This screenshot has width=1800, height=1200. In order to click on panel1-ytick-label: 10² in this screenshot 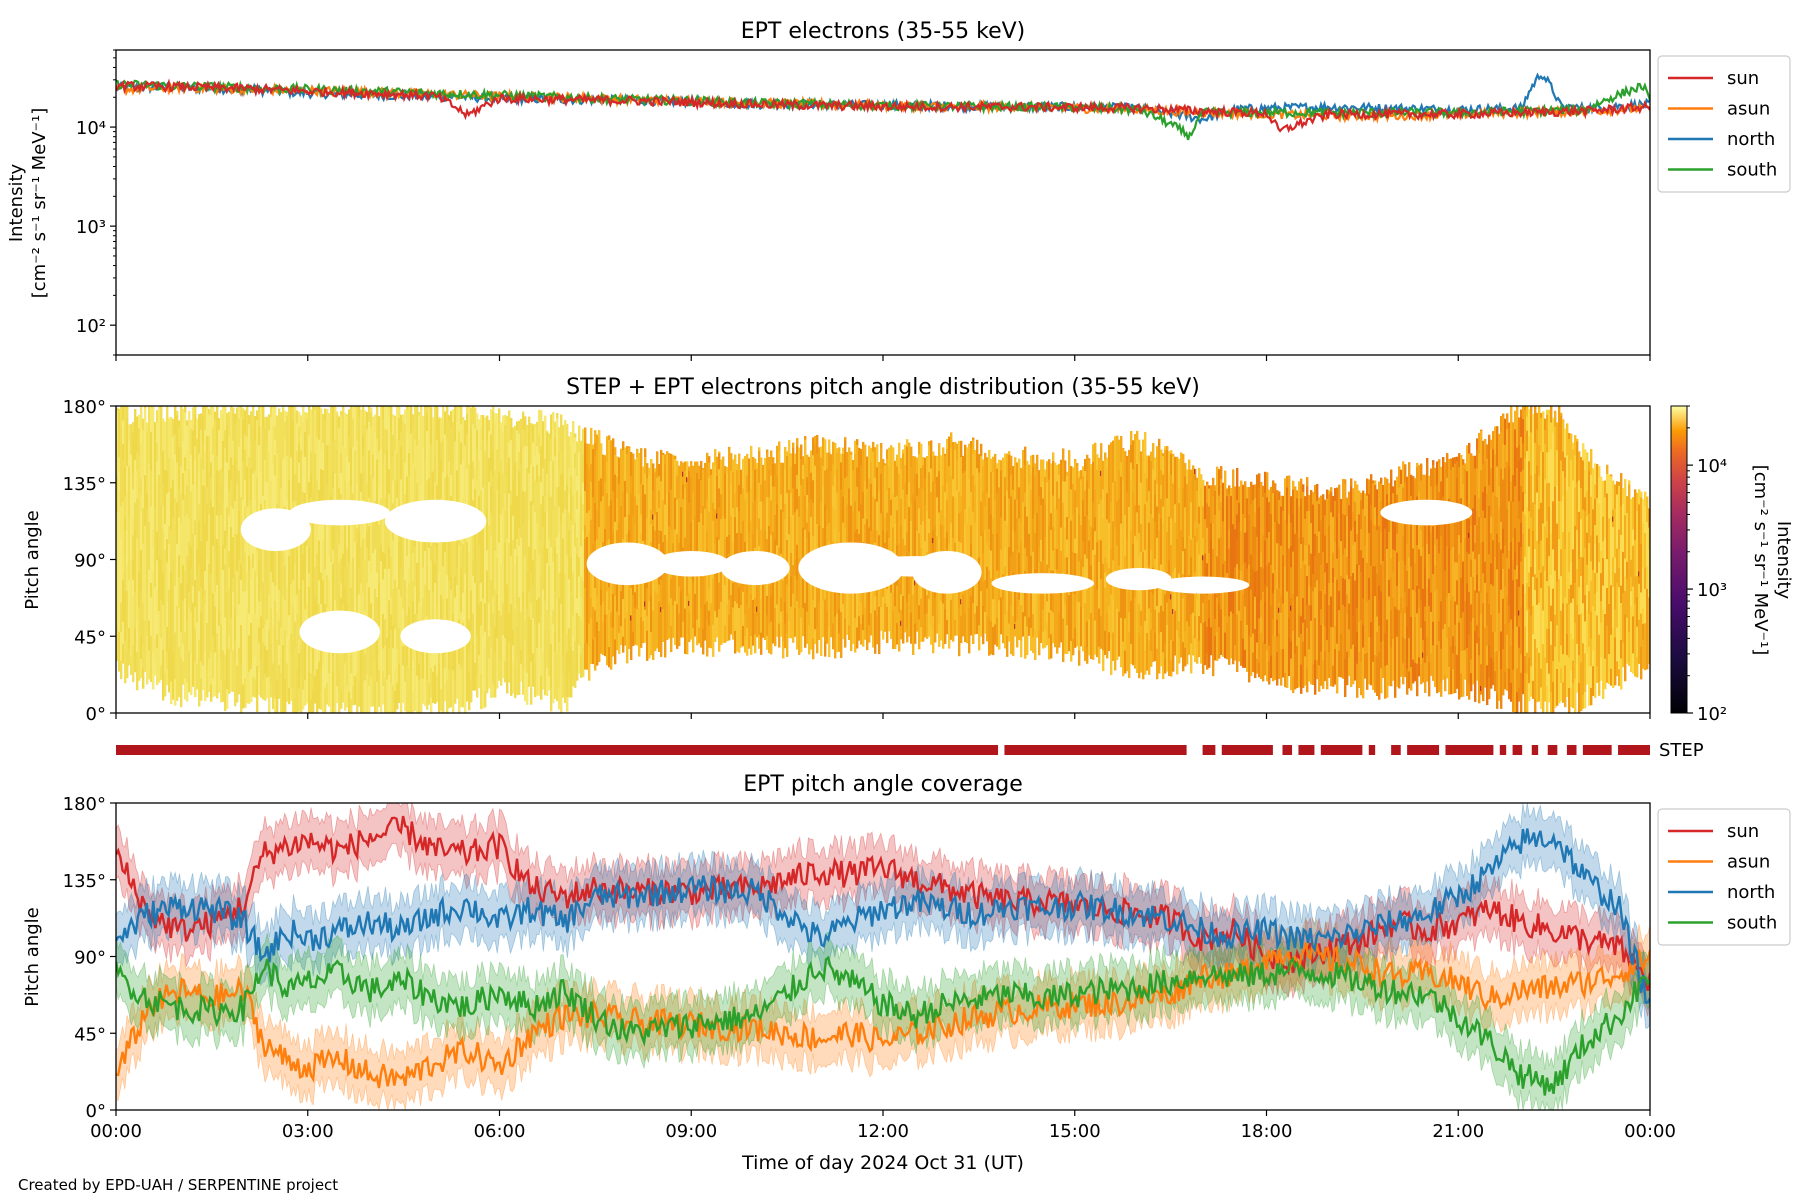, I will do `click(91, 326)`.